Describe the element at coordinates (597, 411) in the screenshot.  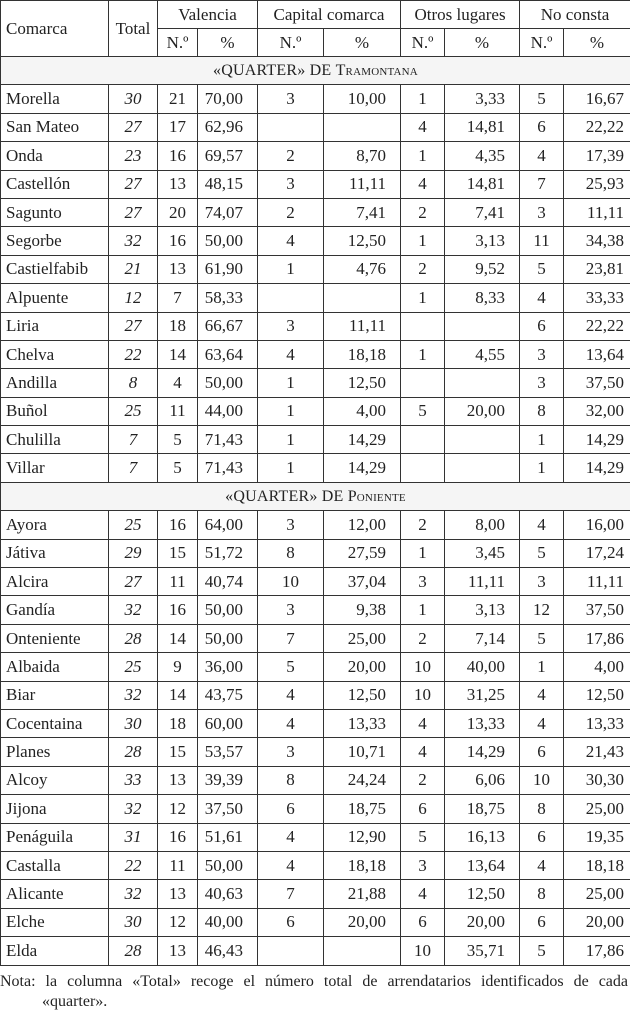
I see `value-cell: 32,00` at that location.